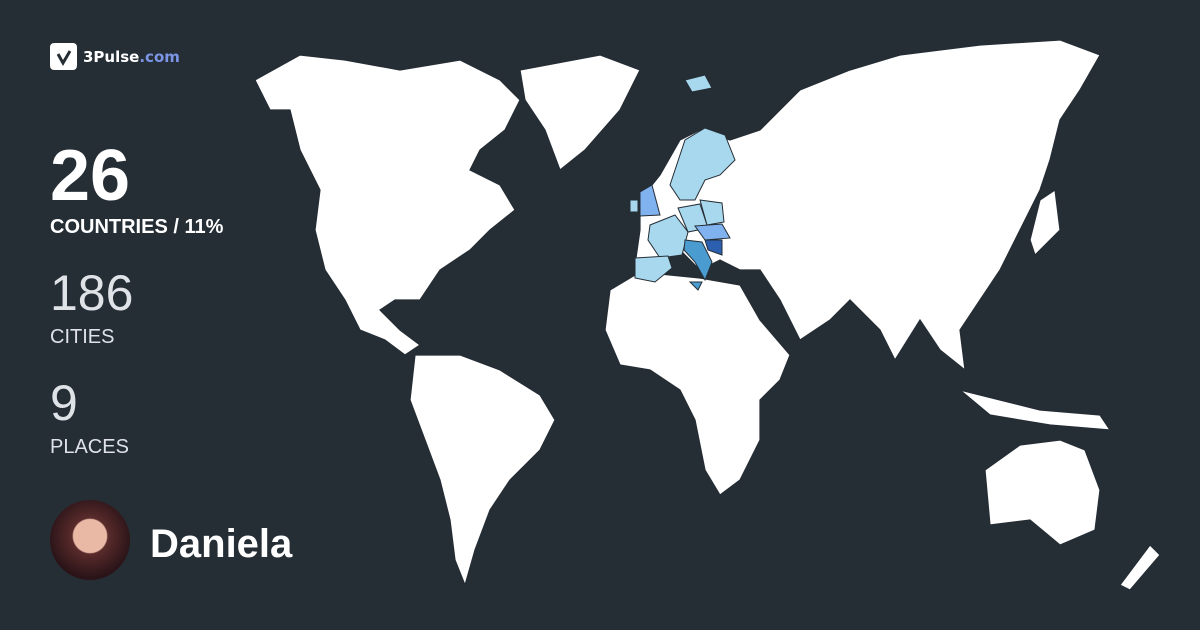 This screenshot has height=630, width=1200. What do you see at coordinates (653, 269) in the screenshot?
I see `visited-spain` at bounding box center [653, 269].